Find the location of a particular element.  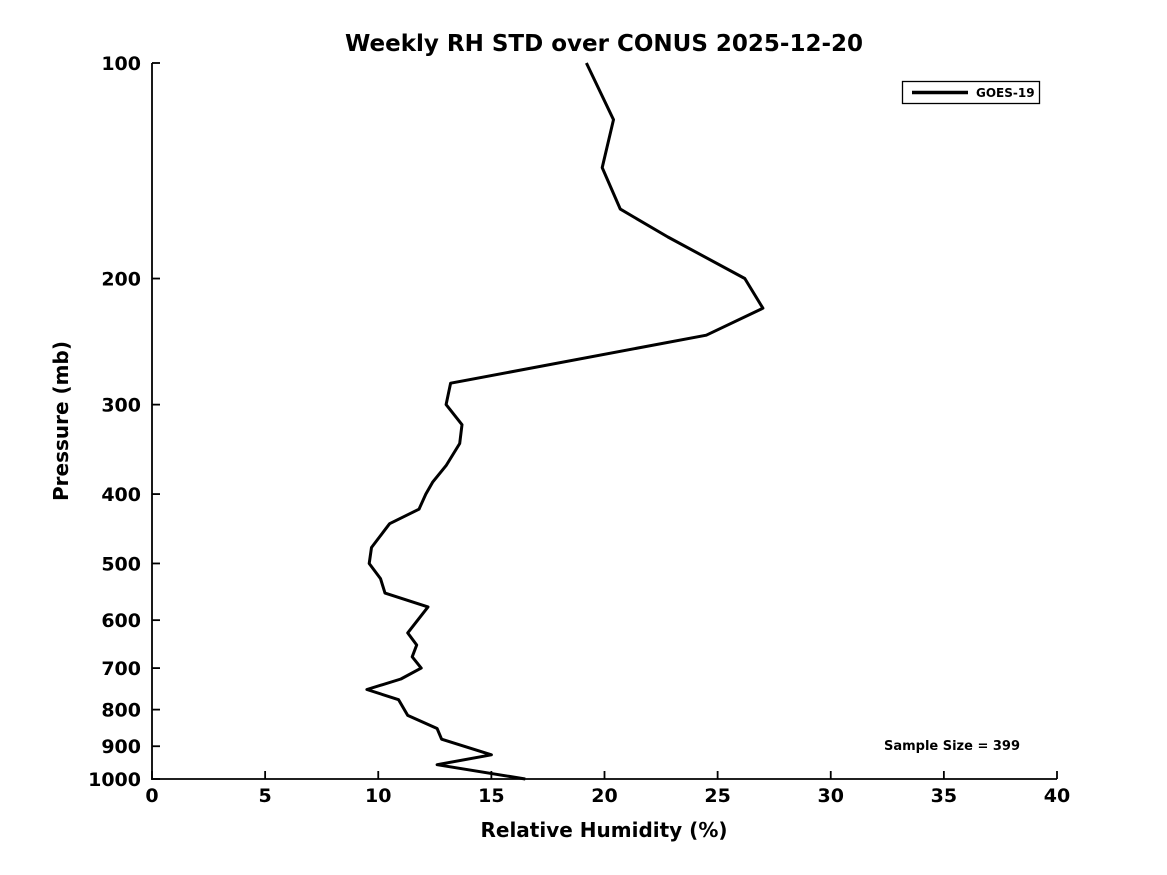

y-tick-label: 300 is located at coordinates (121, 406).